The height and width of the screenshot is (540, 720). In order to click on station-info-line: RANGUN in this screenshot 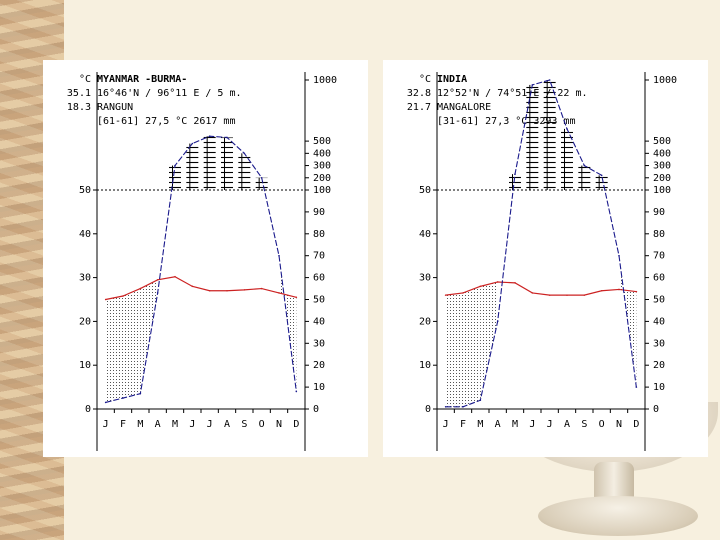, I will do `click(115, 107)`.